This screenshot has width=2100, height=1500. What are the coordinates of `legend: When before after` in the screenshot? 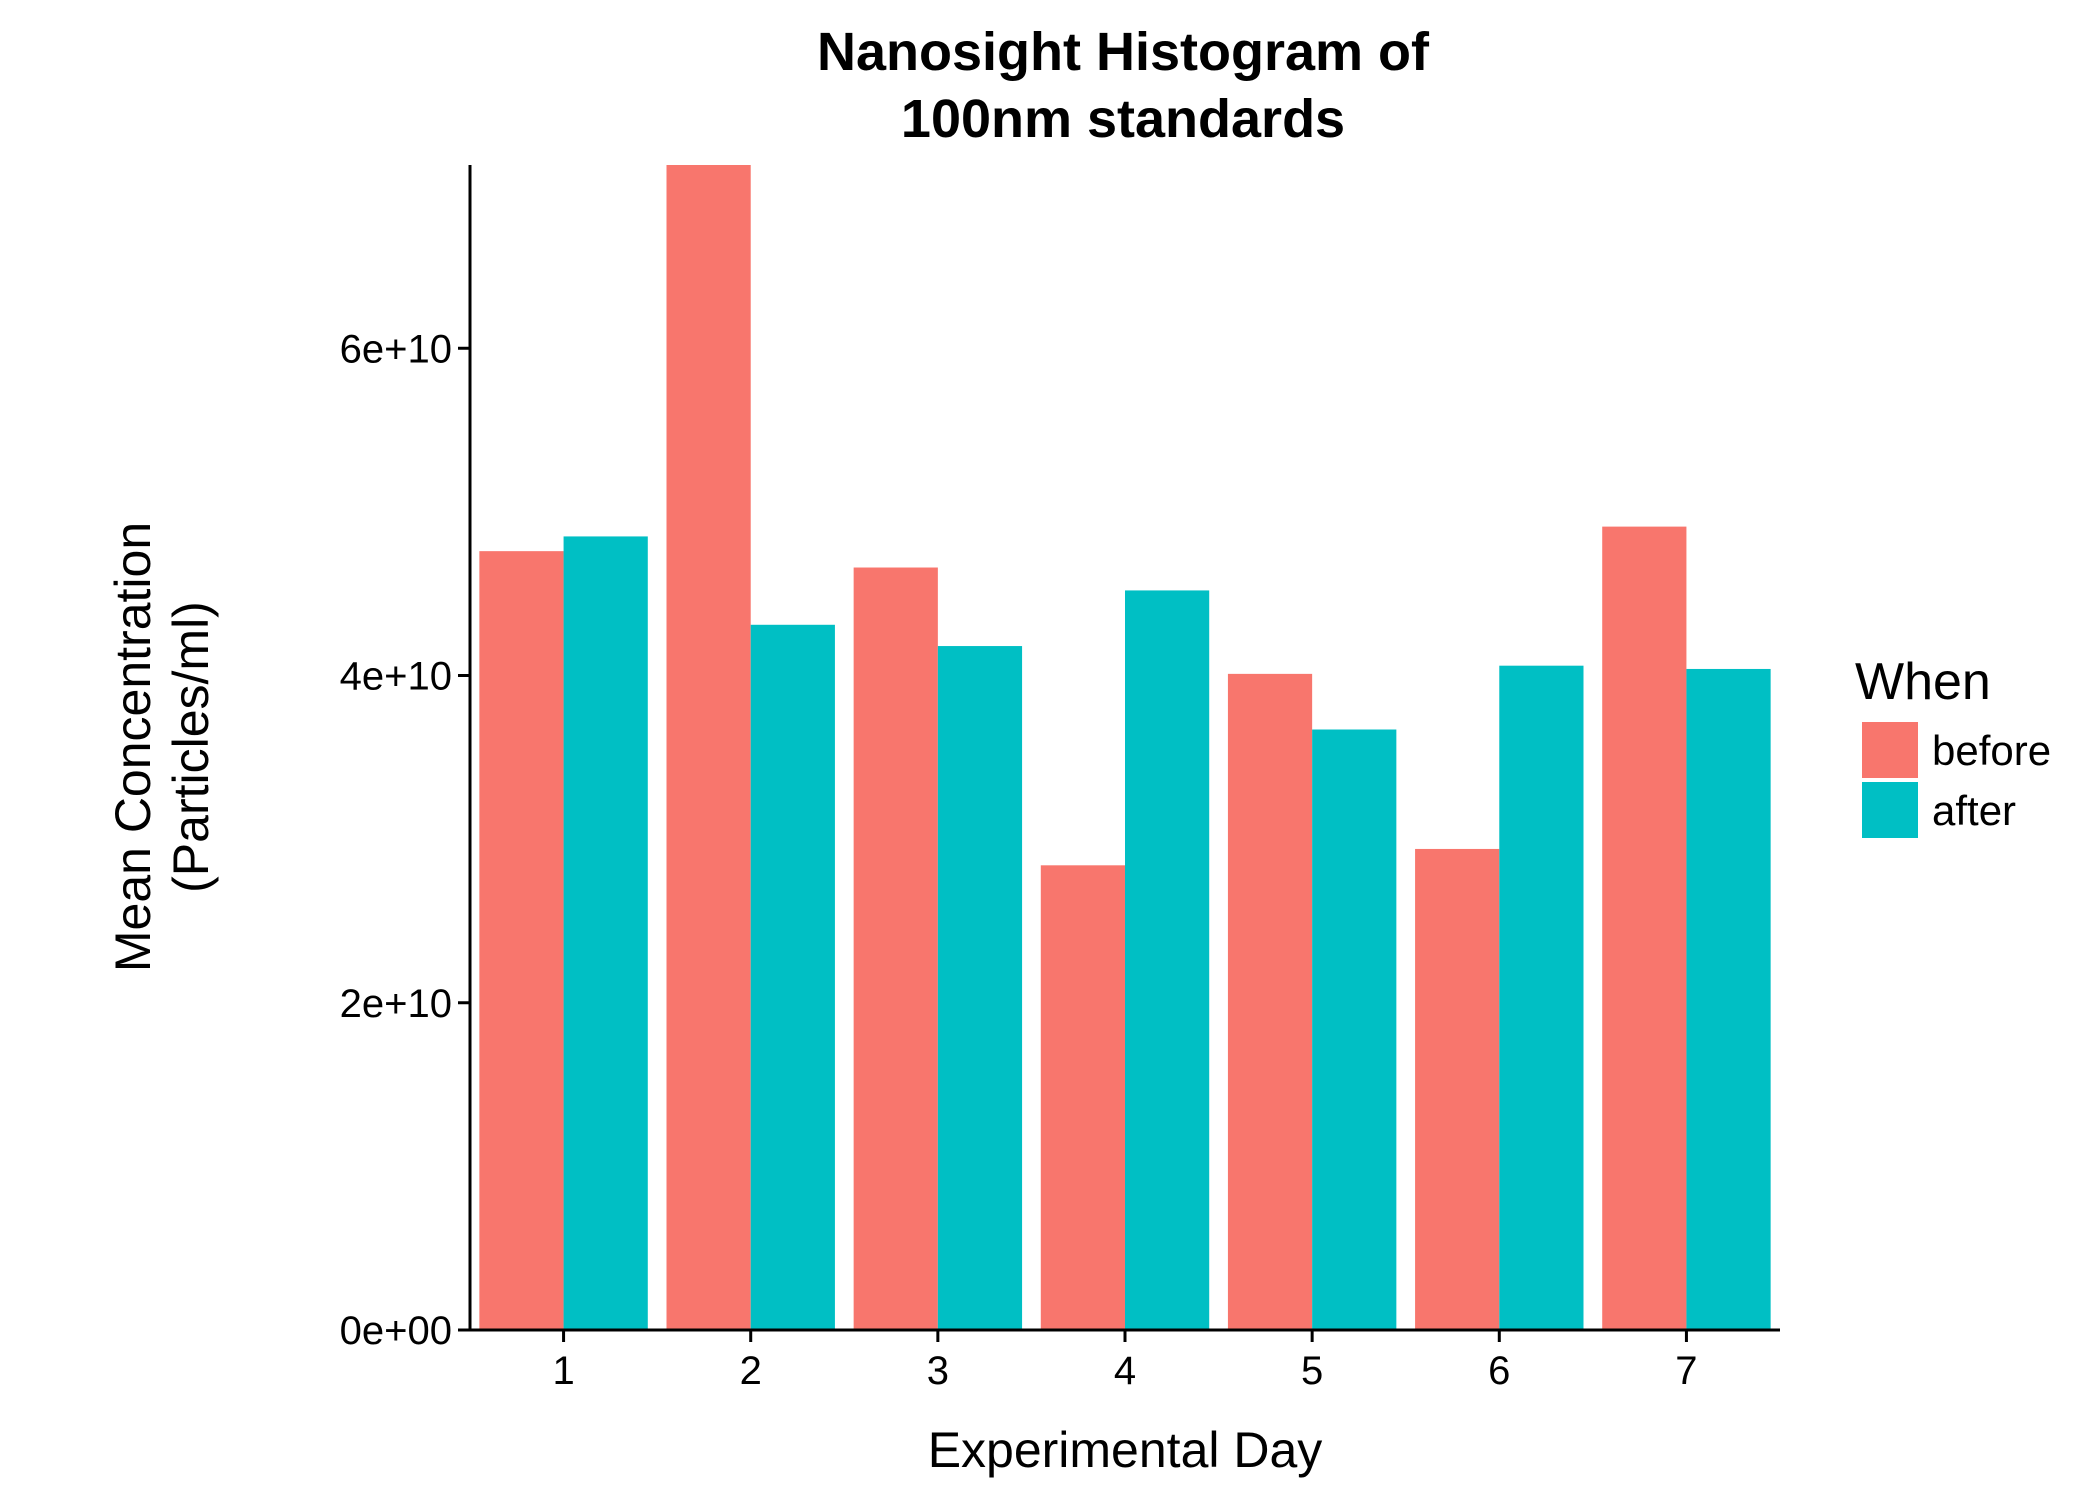 It's located at (1953, 745).